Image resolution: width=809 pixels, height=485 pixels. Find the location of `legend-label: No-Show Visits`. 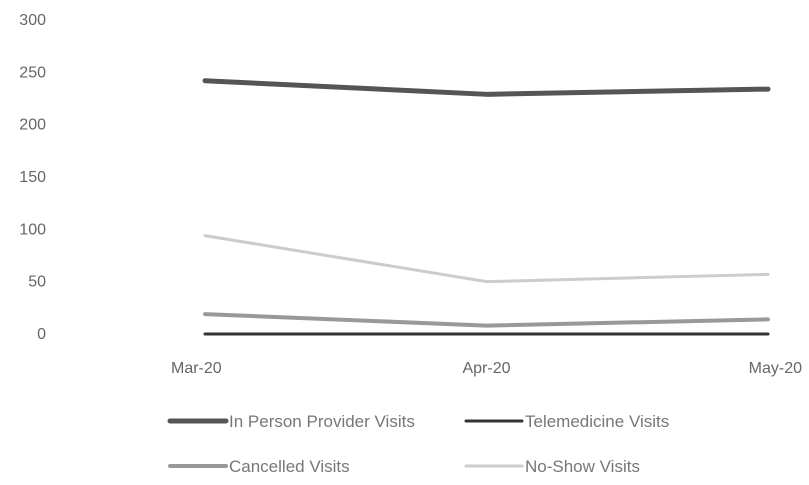

legend-label: No-Show Visits is located at coordinates (582, 466).